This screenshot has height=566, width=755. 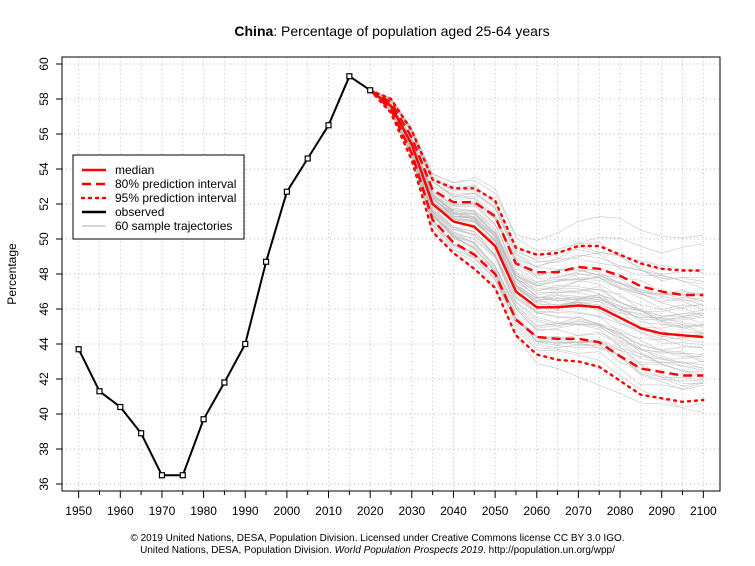 What do you see at coordinates (175, 184) in the screenshot?
I see `legend-label: 80% prediction interval` at bounding box center [175, 184].